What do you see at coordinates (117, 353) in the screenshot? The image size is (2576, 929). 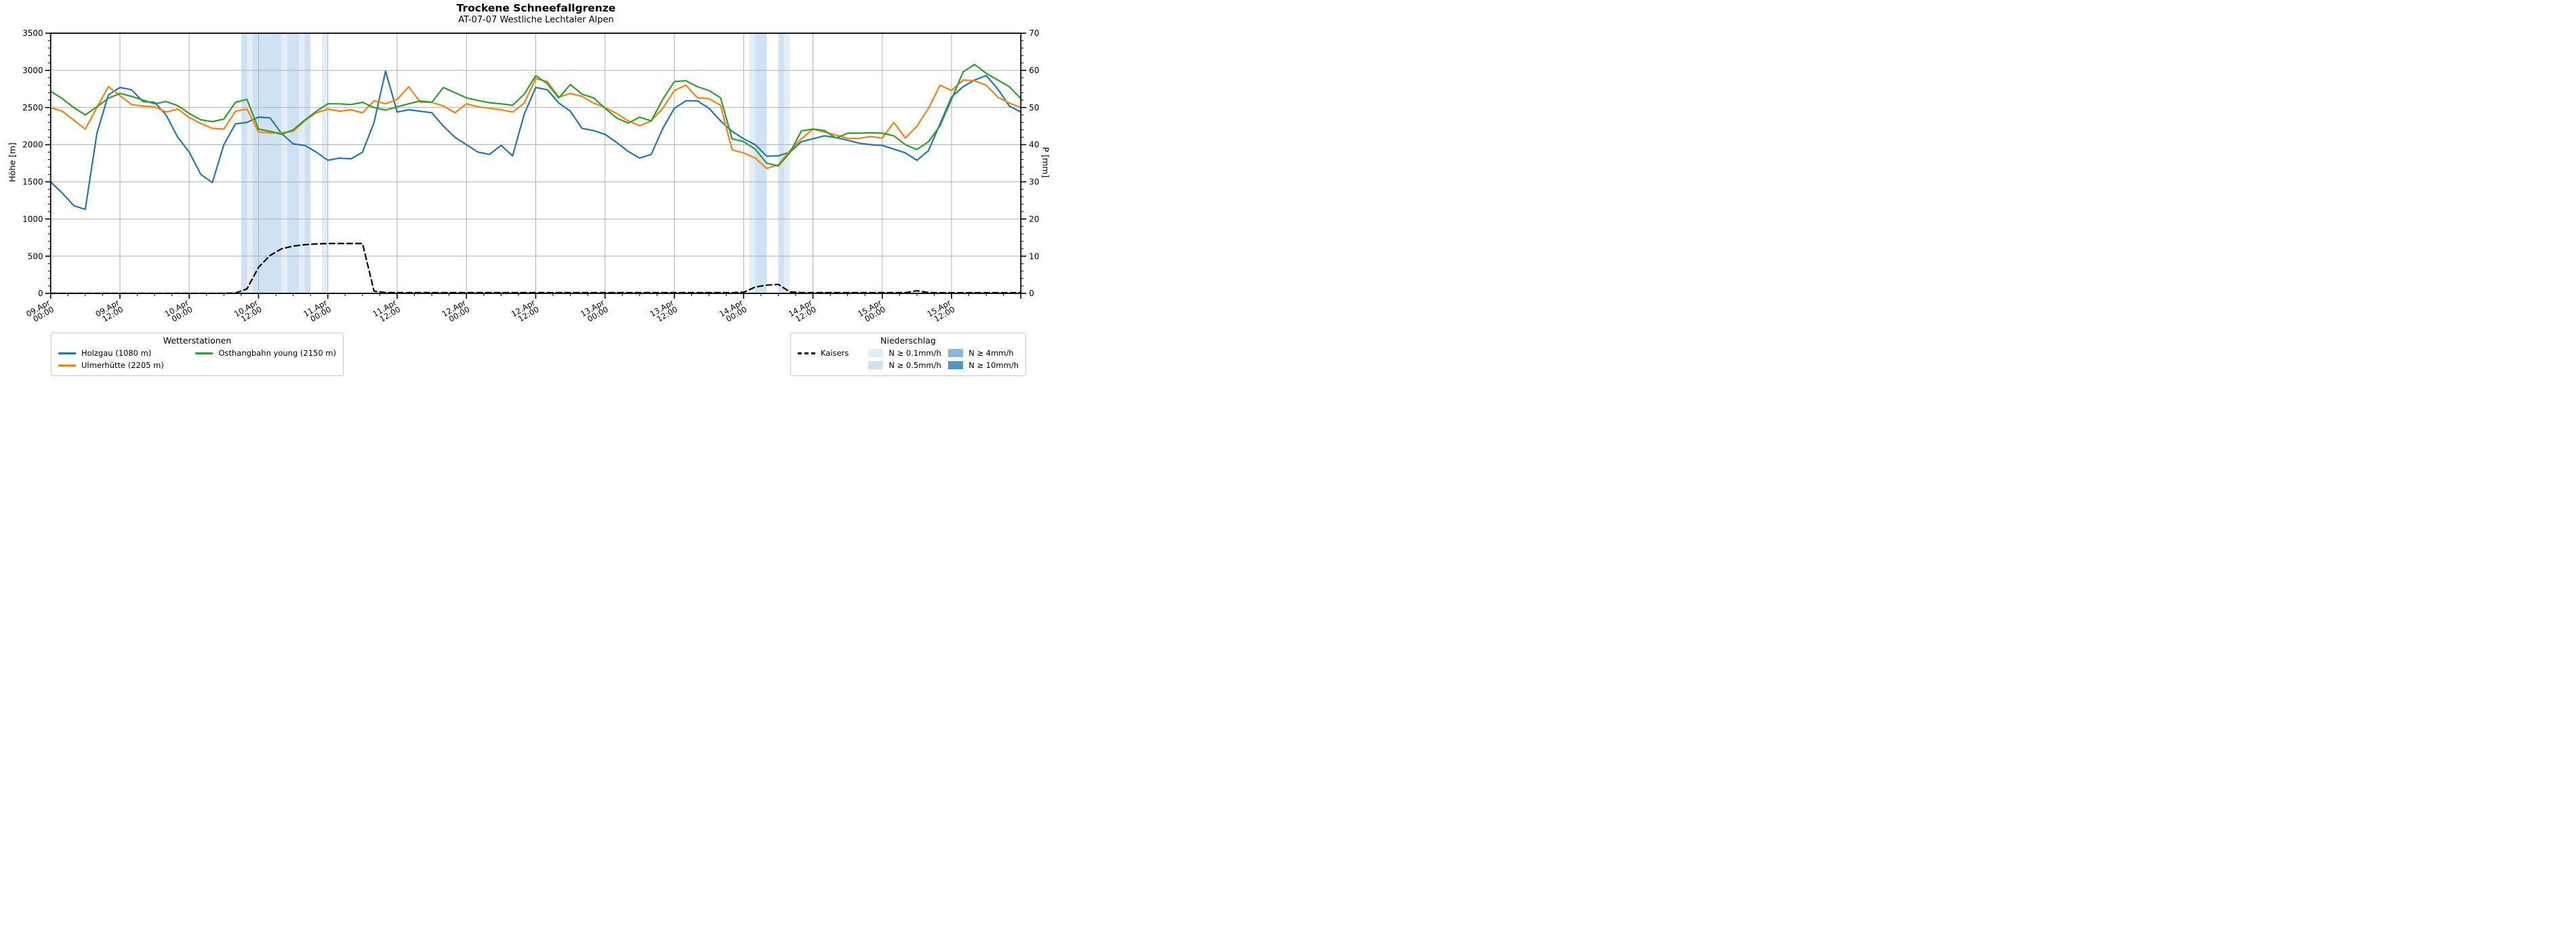 I see `legend-label-holzgau: Holzgau (1080 m)` at bounding box center [117, 353].